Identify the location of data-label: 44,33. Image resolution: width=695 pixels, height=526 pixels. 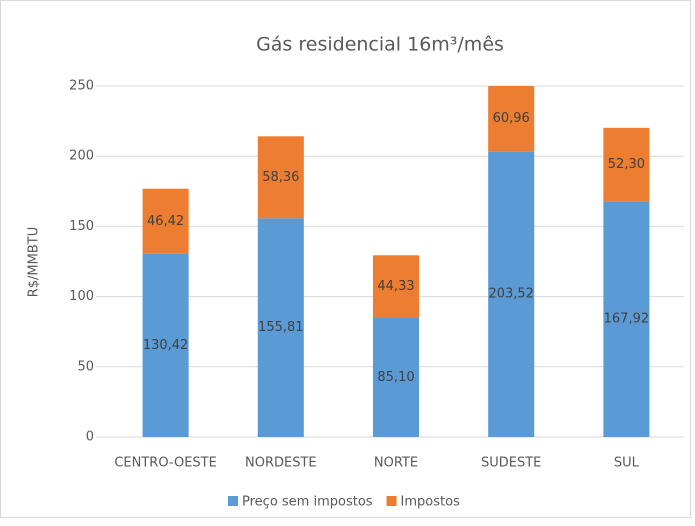
(395, 286).